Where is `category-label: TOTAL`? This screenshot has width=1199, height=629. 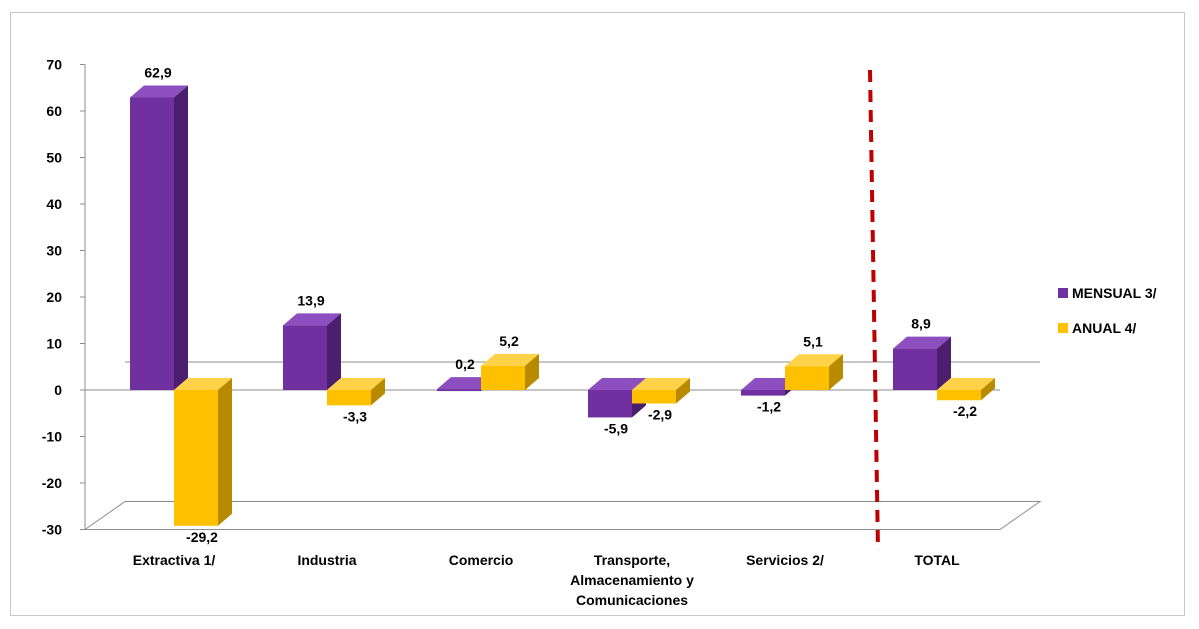 category-label: TOTAL is located at coordinates (937, 560).